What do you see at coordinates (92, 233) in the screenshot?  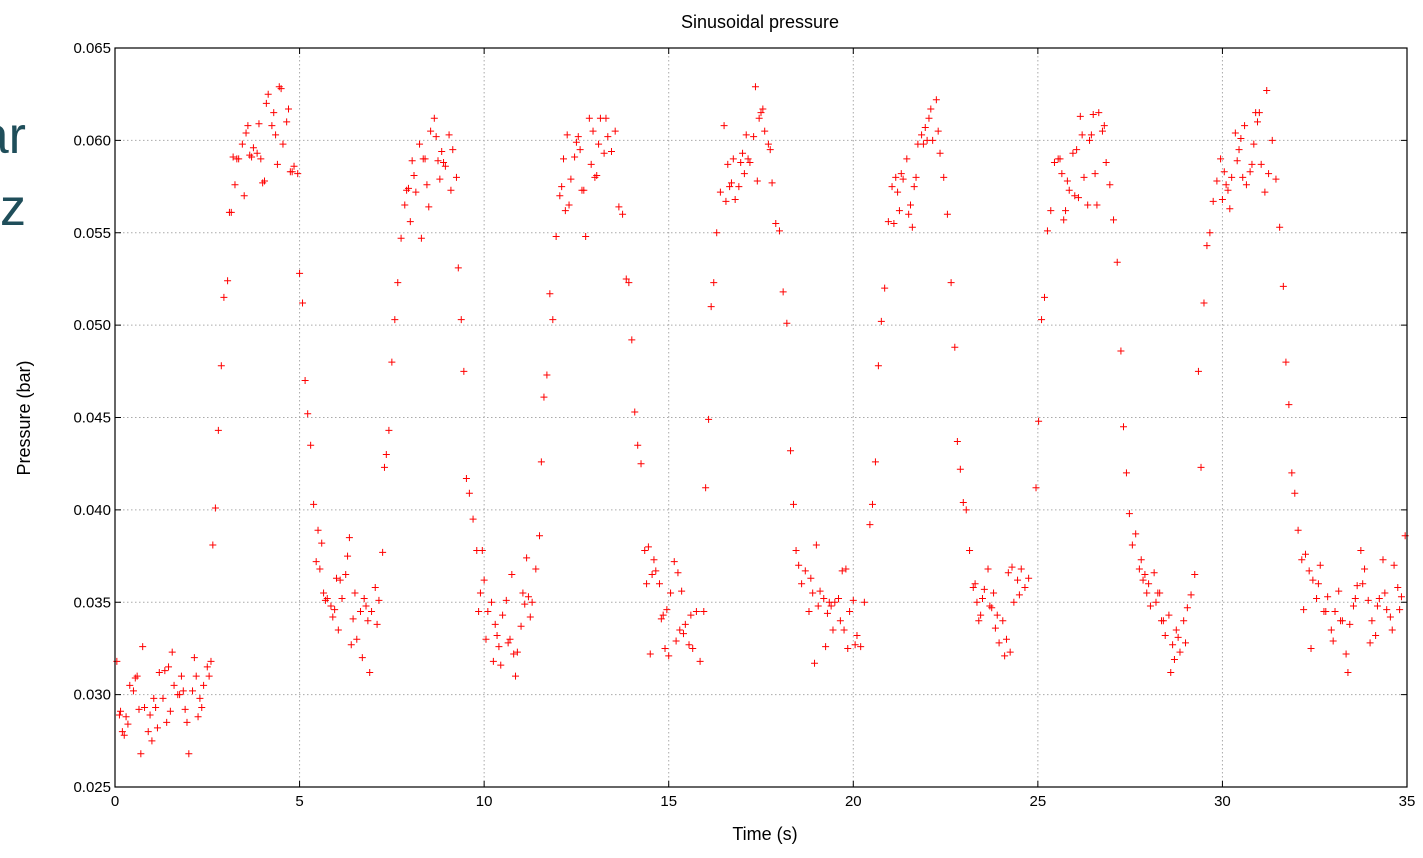 I see `y-tick-label: 0.055` at bounding box center [92, 233].